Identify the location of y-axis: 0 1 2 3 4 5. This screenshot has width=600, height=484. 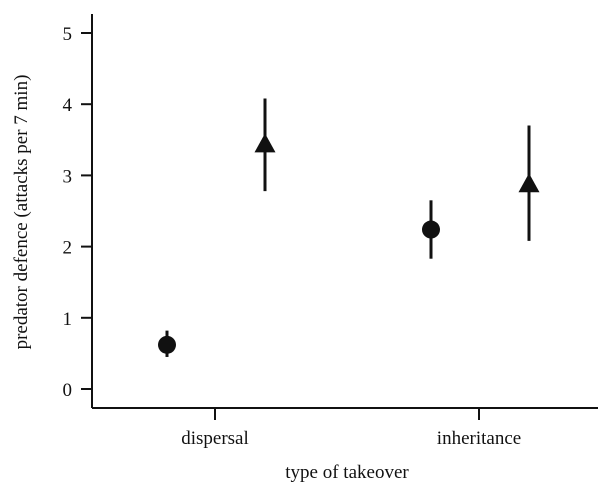
(78, 211).